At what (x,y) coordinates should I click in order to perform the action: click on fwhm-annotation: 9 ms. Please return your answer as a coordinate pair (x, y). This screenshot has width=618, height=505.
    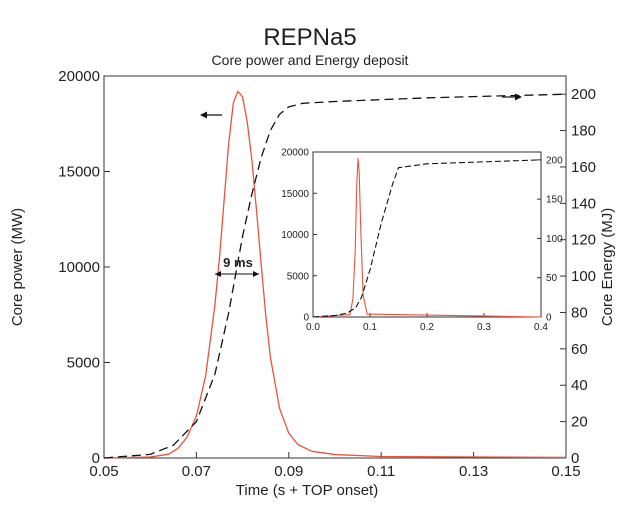
    Looking at the image, I should click on (237, 266).